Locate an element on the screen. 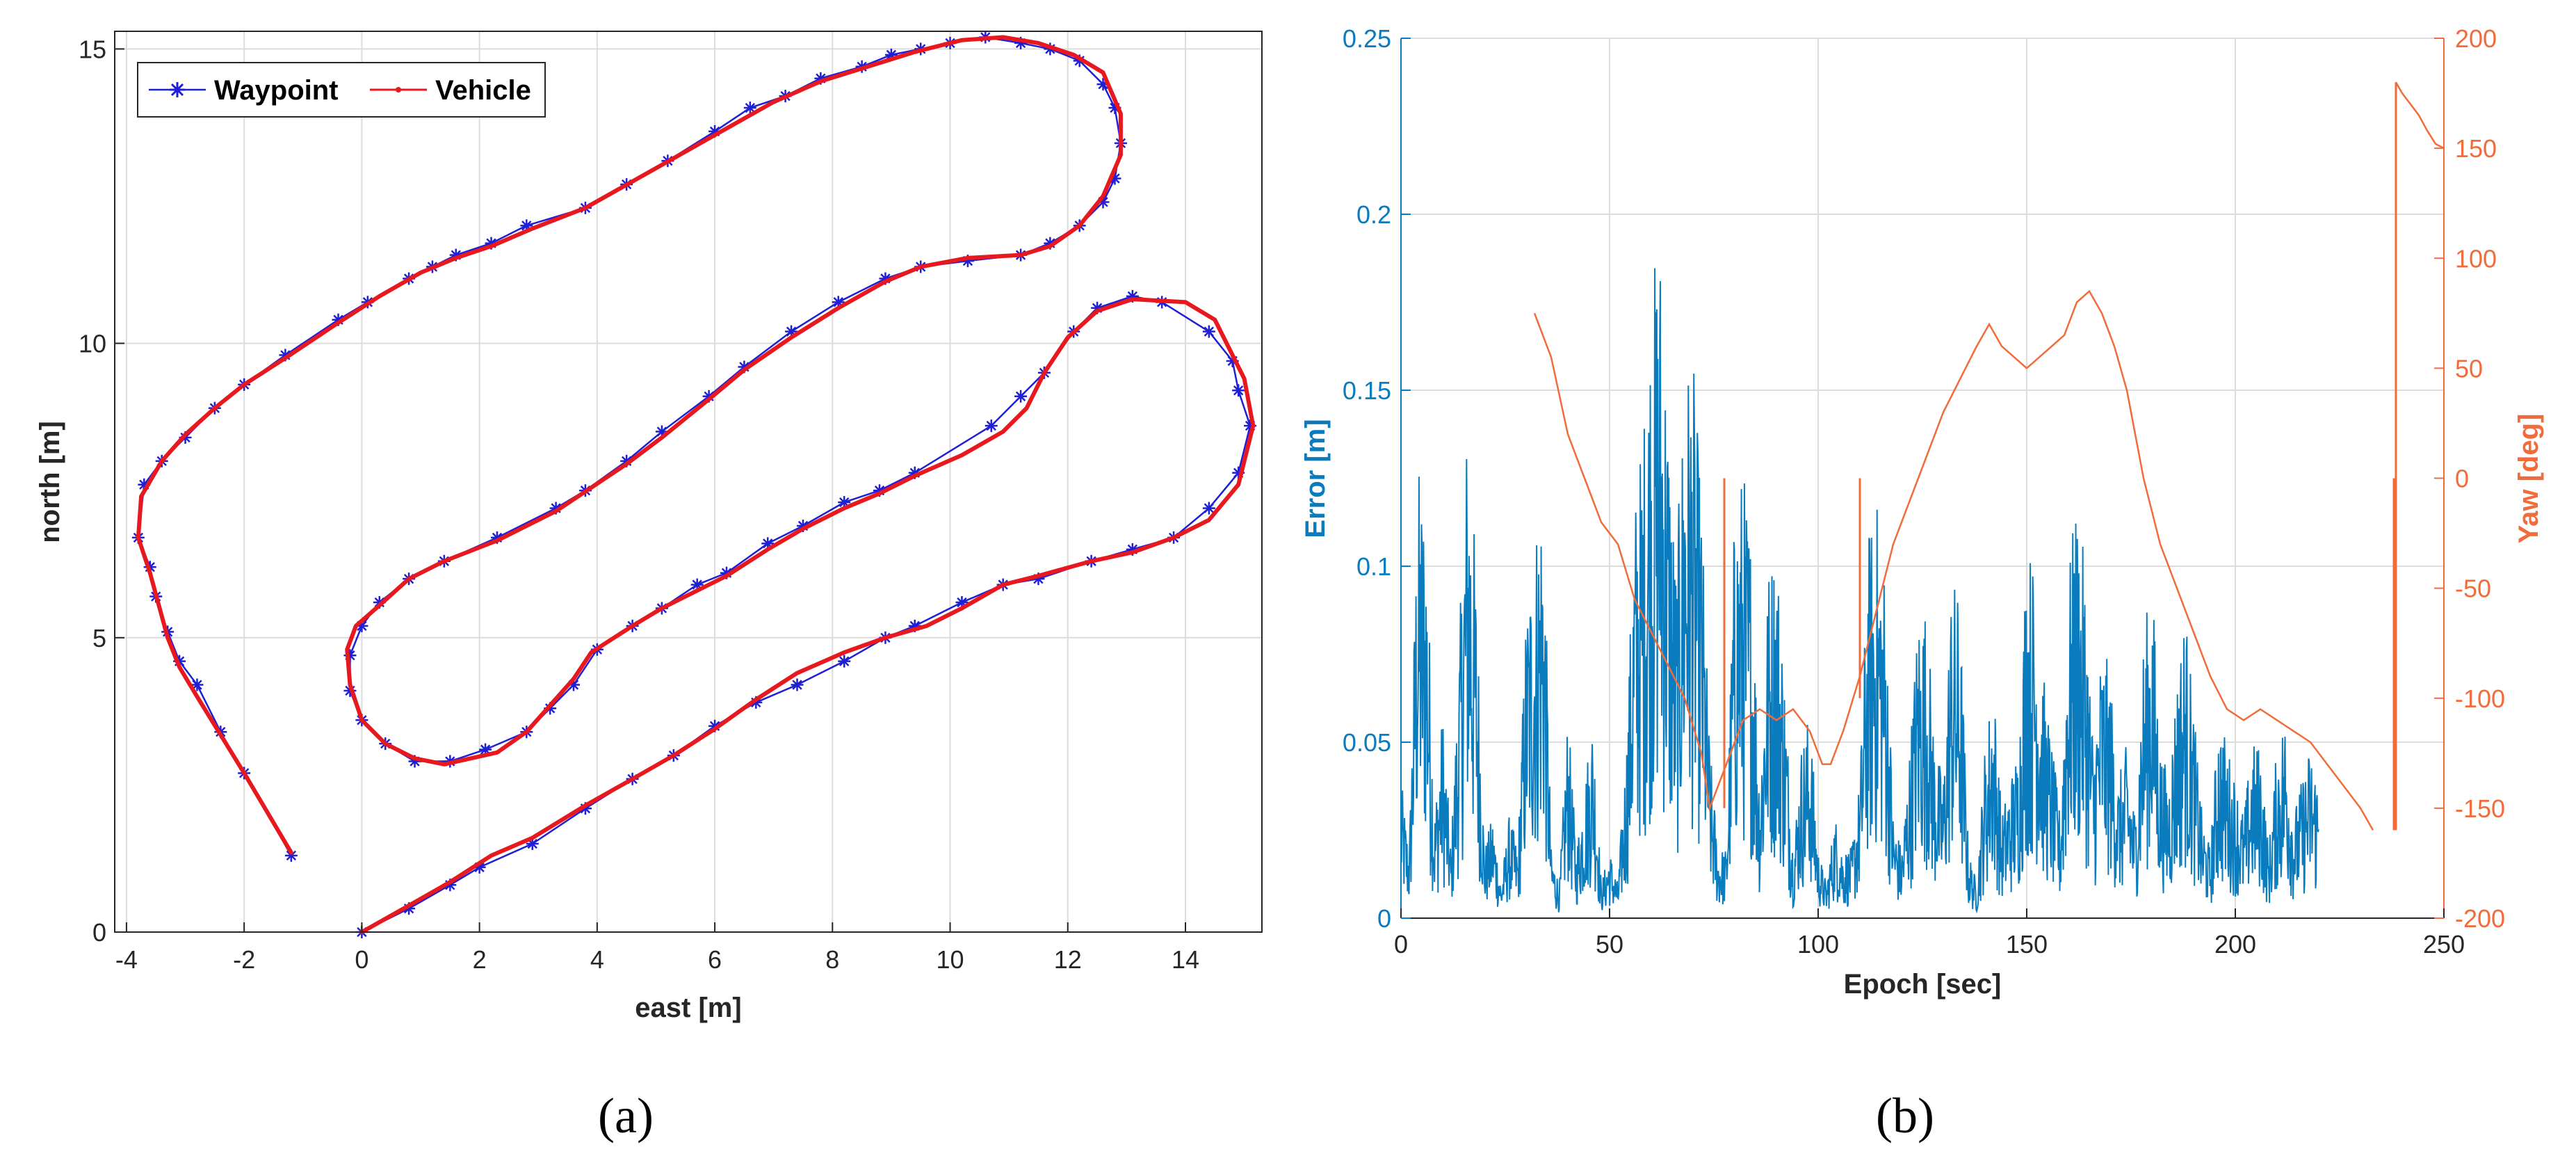  tick-label-x: 10 is located at coordinates (950, 960).